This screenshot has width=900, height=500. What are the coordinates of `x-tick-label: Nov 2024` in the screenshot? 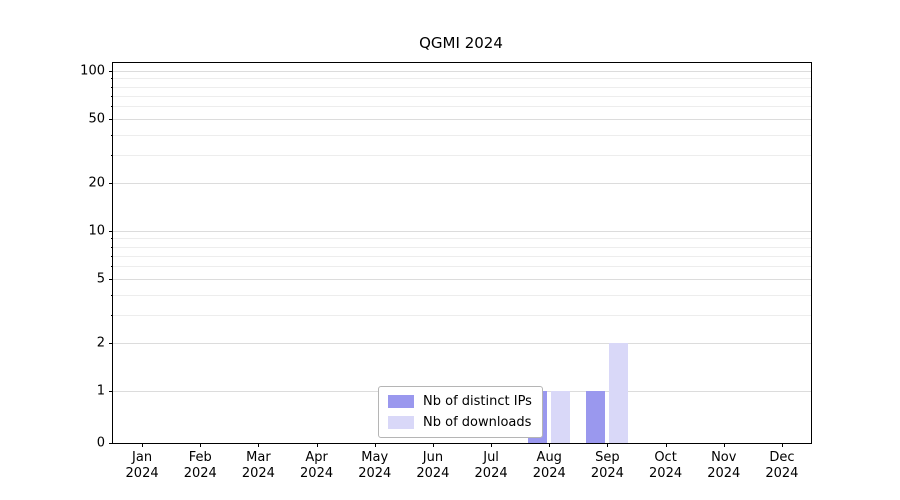 It's located at (723, 466).